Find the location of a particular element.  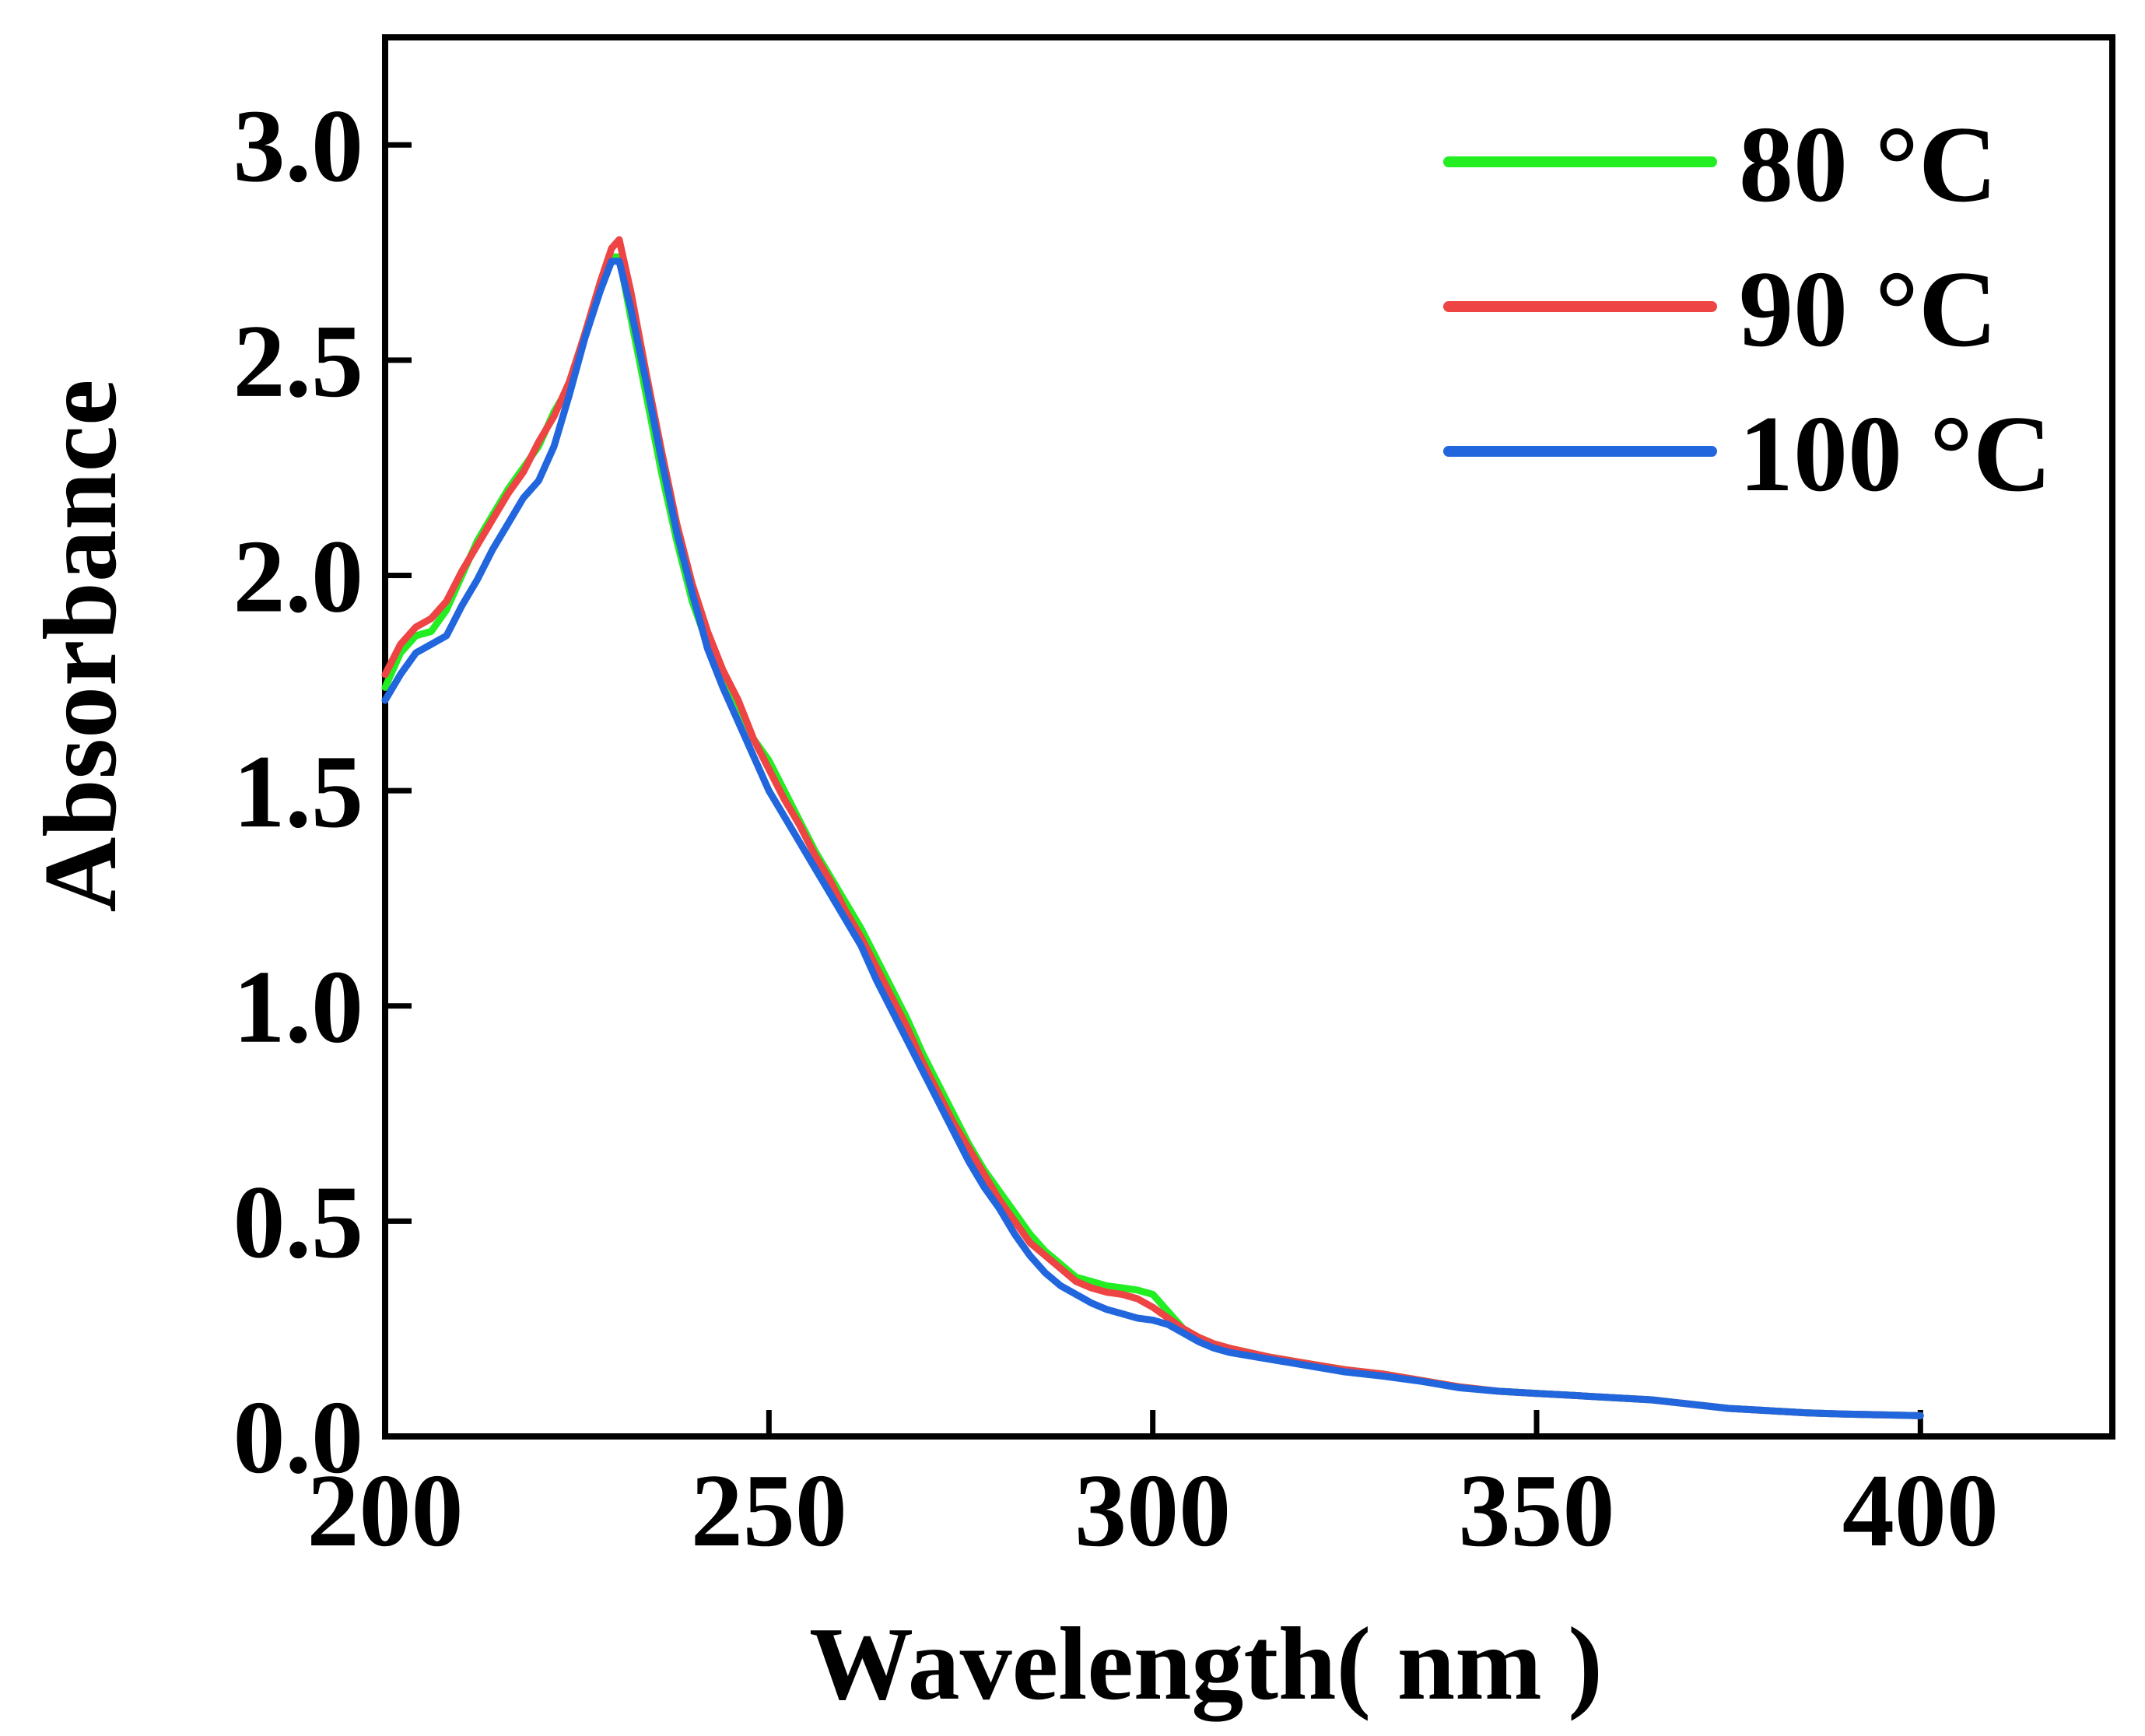

x-axis-tick-labels: 200 250 300 350 400 is located at coordinates (1153, 1510).